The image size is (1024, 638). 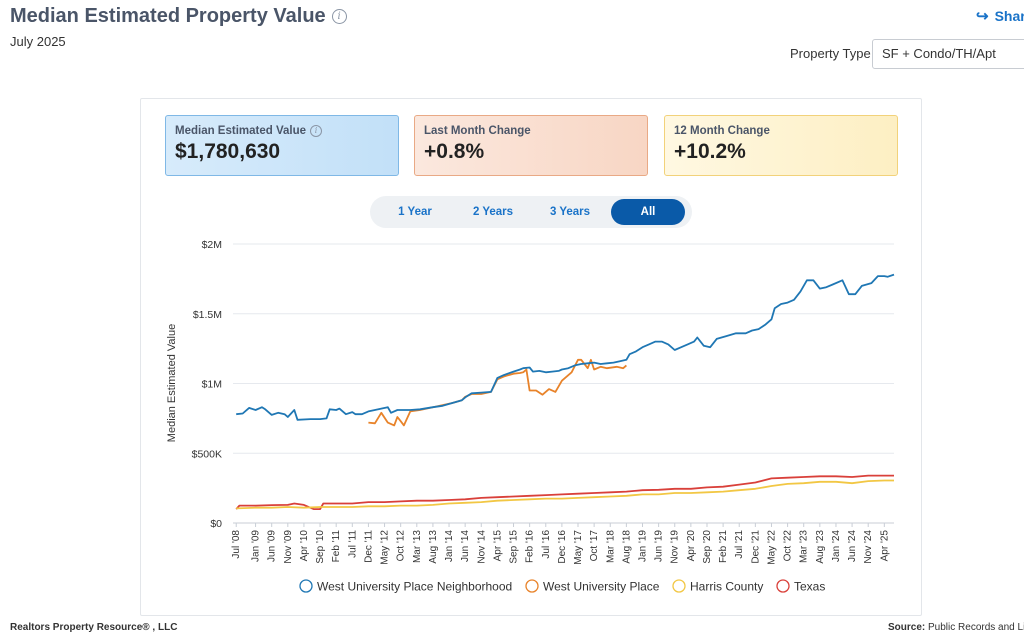 What do you see at coordinates (320, 547) in the screenshot?
I see `x-tick-label: Sep '10` at bounding box center [320, 547].